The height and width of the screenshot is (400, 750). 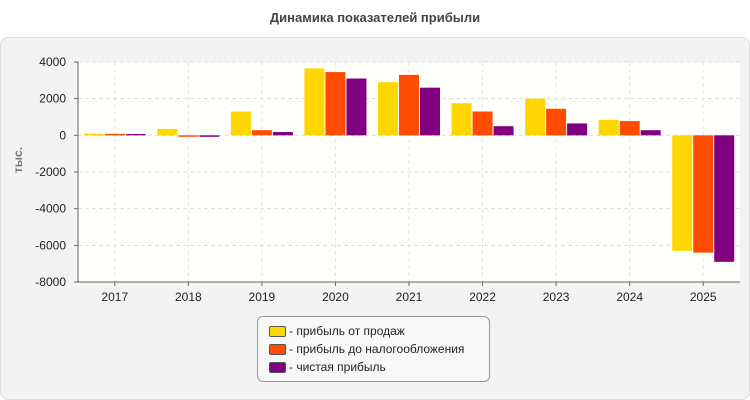 What do you see at coordinates (188, 297) in the screenshot?
I see `x-tick-label: 2018` at bounding box center [188, 297].